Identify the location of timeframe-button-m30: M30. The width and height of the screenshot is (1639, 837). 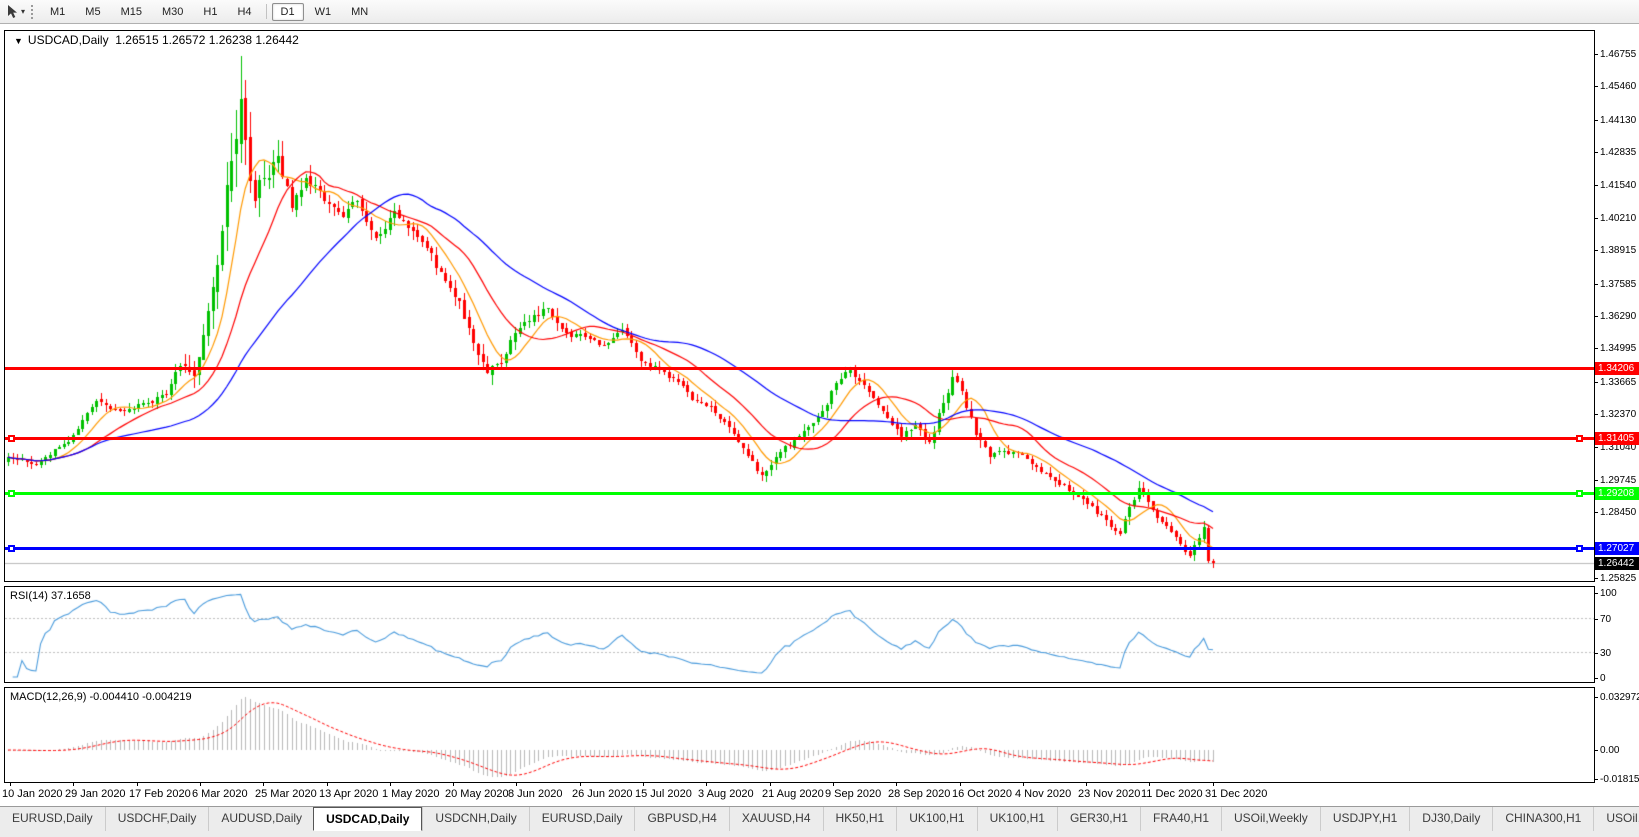
(172, 11).